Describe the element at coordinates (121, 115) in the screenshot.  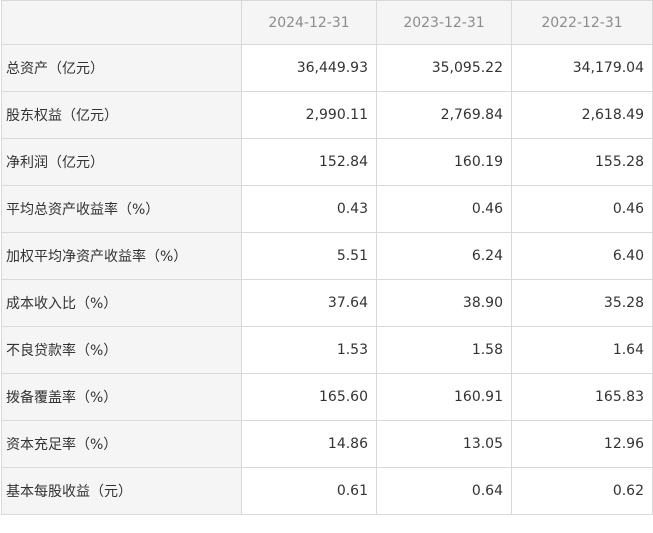
I see `row-label: 股东权益（亿元）` at that location.